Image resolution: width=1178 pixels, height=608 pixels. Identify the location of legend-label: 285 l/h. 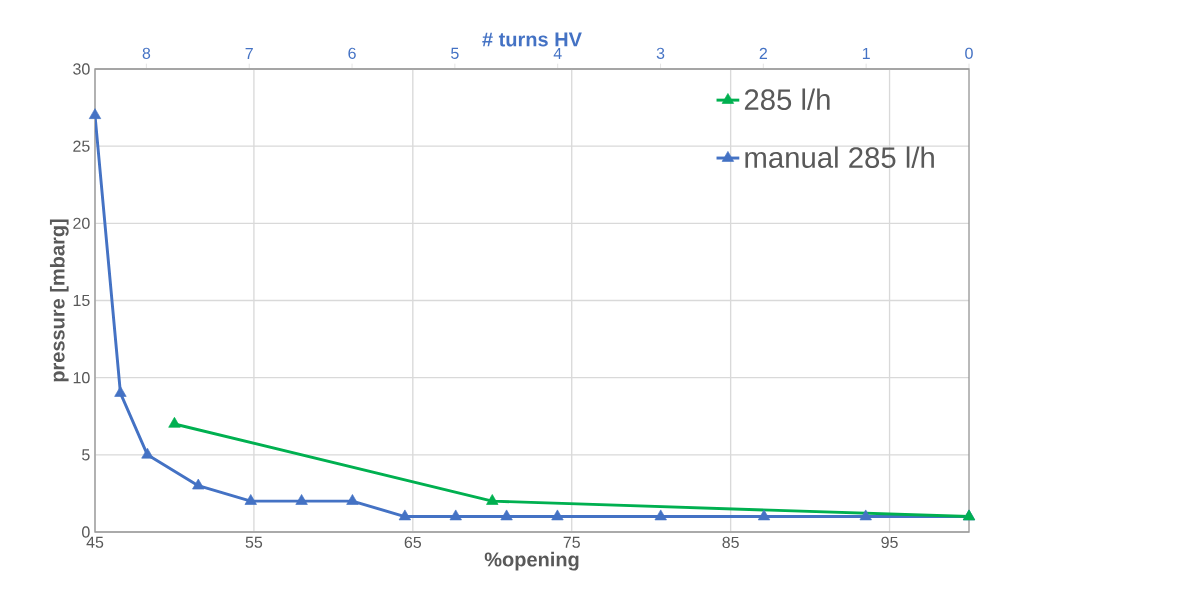
(787, 99).